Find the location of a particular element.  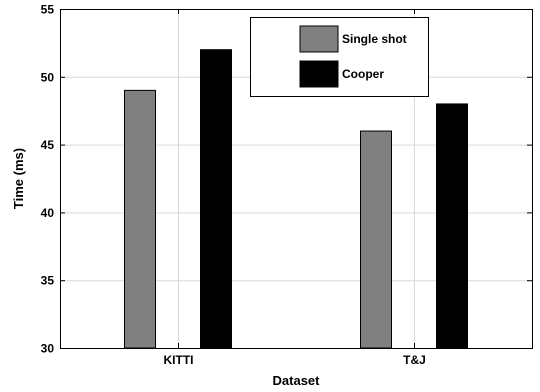

y-tick-label: 45 is located at coordinates (48, 145).